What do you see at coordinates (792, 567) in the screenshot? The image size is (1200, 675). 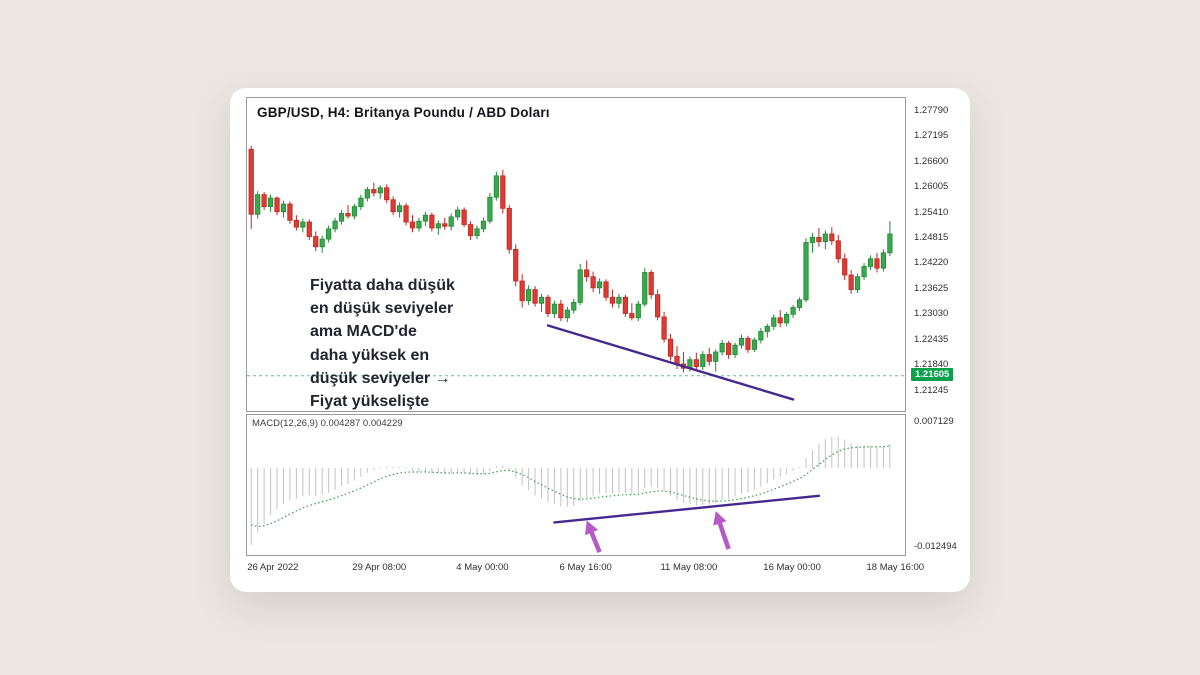 I see `date-axis-tick: 16 May 00:00` at bounding box center [792, 567].